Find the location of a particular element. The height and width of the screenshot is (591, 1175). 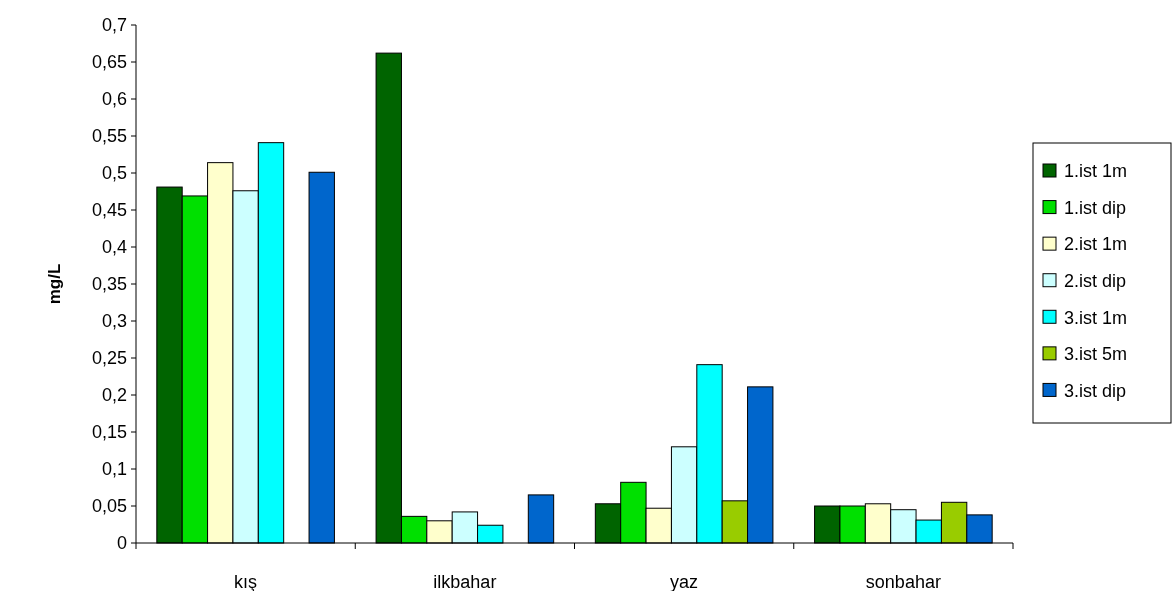

x-tick-label: kış is located at coordinates (246, 581).